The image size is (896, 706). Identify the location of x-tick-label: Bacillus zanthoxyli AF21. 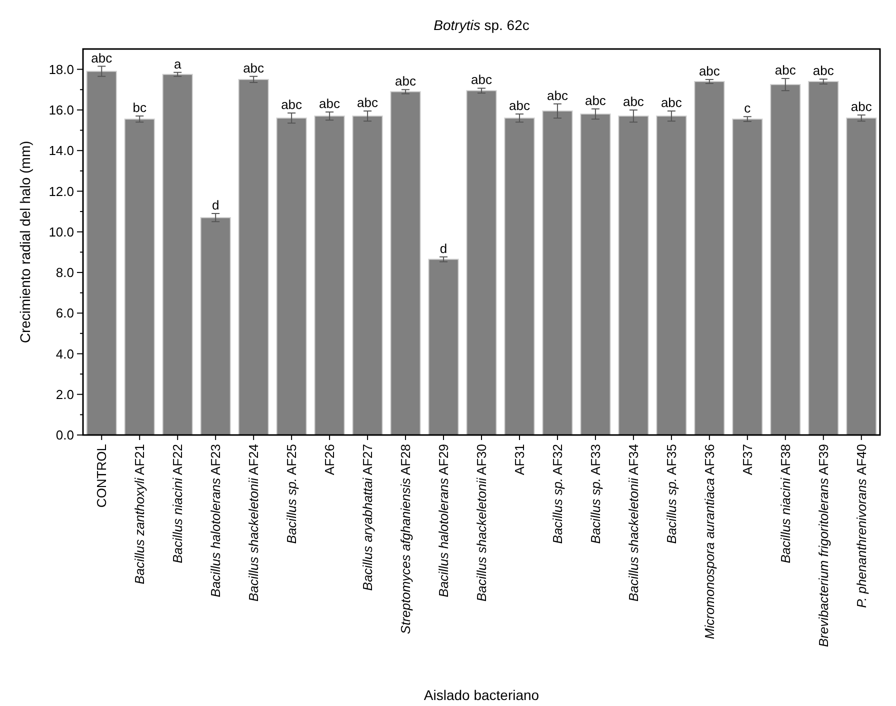
(140, 514).